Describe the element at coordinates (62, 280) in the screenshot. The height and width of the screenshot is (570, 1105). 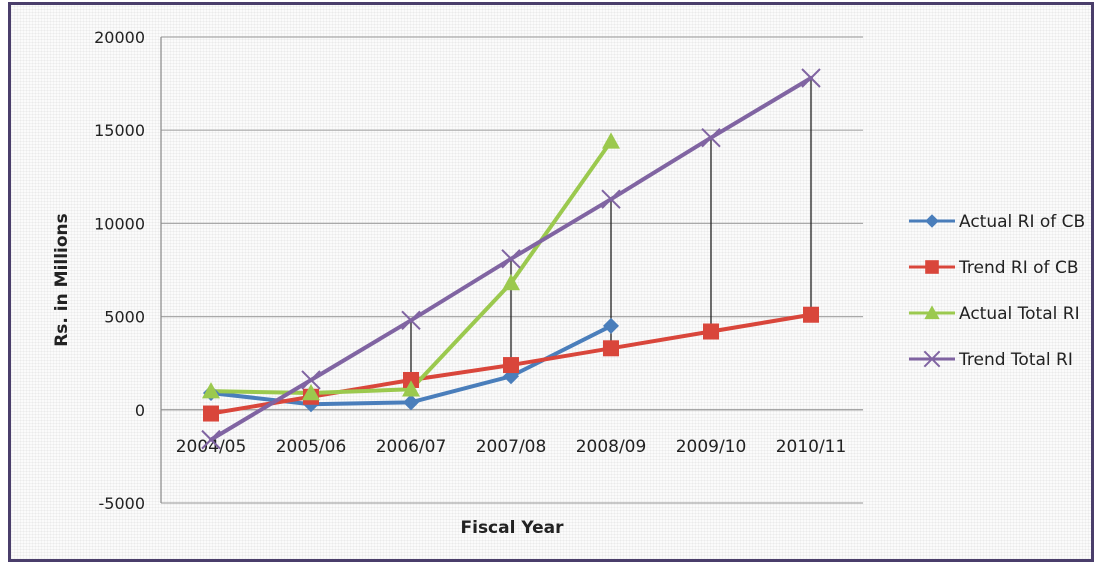
I see `y-axis-title: Rs. in Millions` at that location.